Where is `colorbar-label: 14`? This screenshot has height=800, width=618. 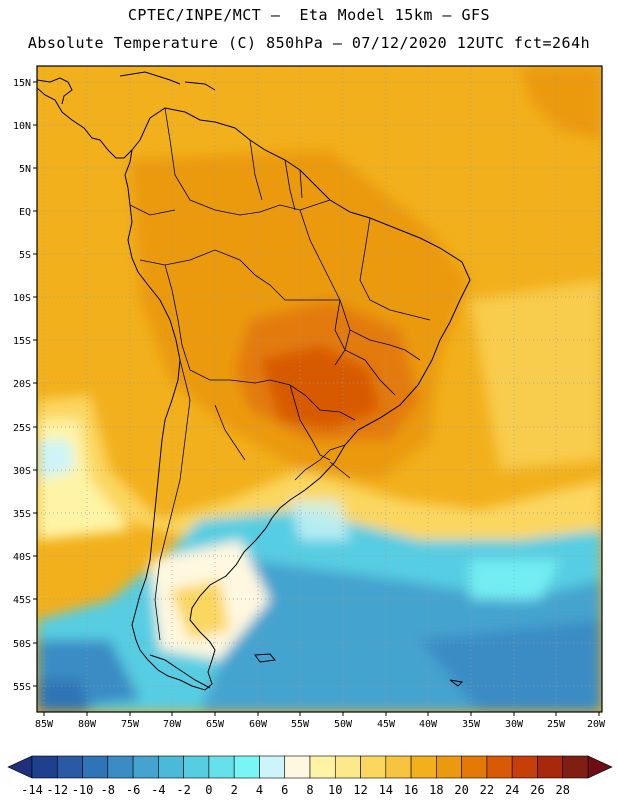
colorbar-label: 14 is located at coordinates (386, 790).